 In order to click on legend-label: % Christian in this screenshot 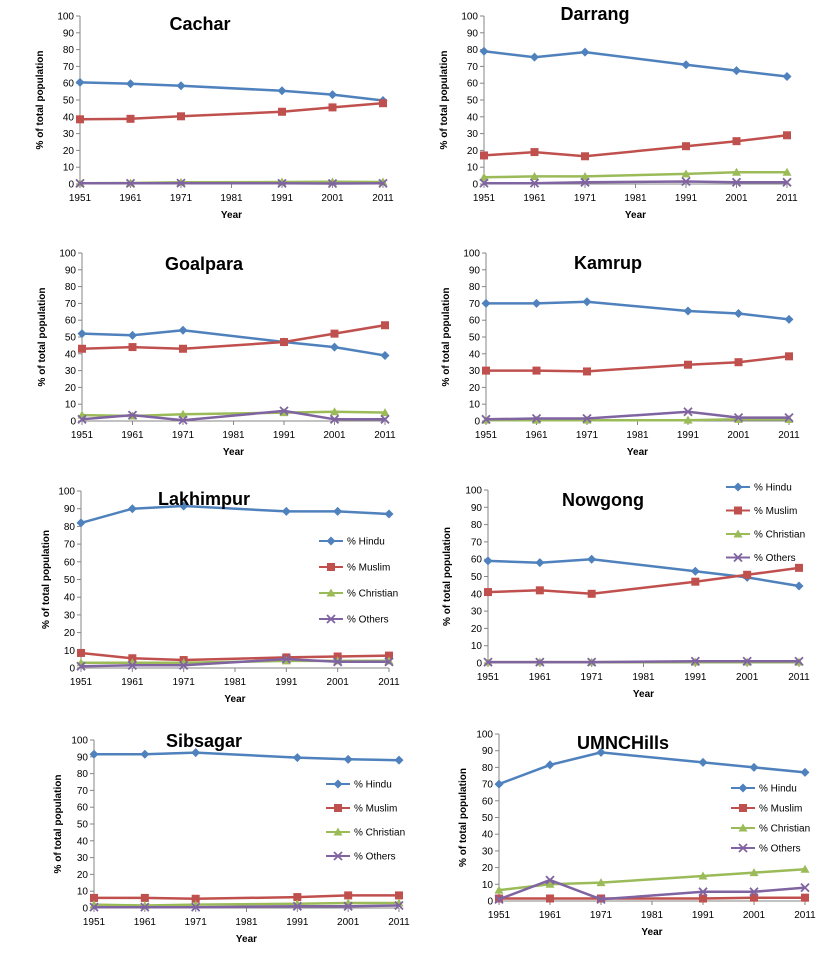, I will do `click(784, 829)`.